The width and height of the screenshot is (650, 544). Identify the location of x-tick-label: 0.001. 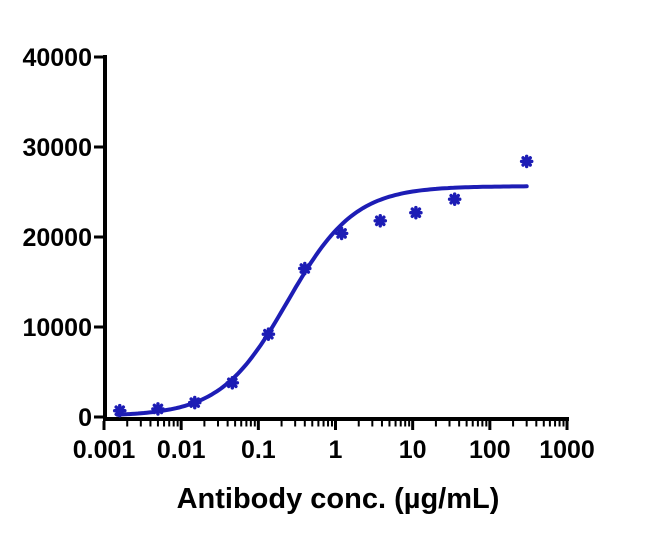
(104, 450).